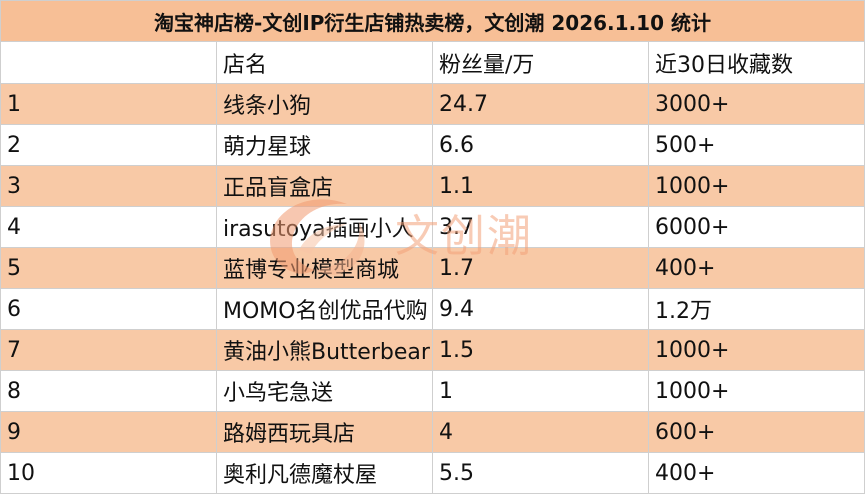 This screenshot has height=496, width=865. I want to click on rank-cell: 10, so click(108, 473).